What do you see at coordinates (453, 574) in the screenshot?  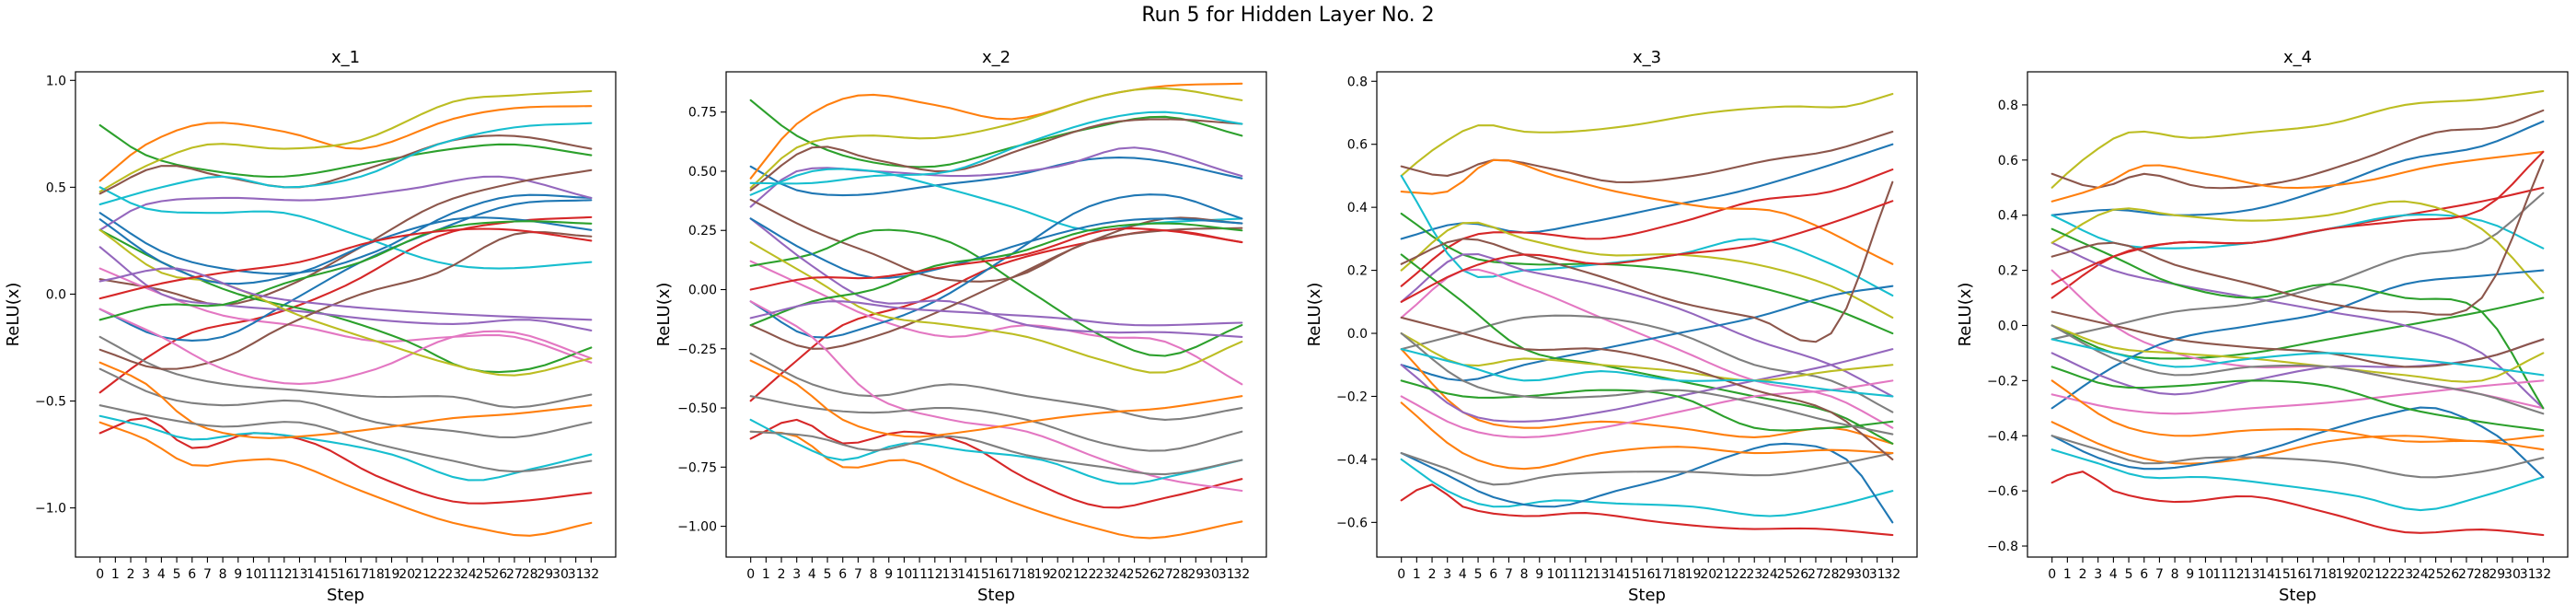 I see `x-tick-label: 23` at bounding box center [453, 574].